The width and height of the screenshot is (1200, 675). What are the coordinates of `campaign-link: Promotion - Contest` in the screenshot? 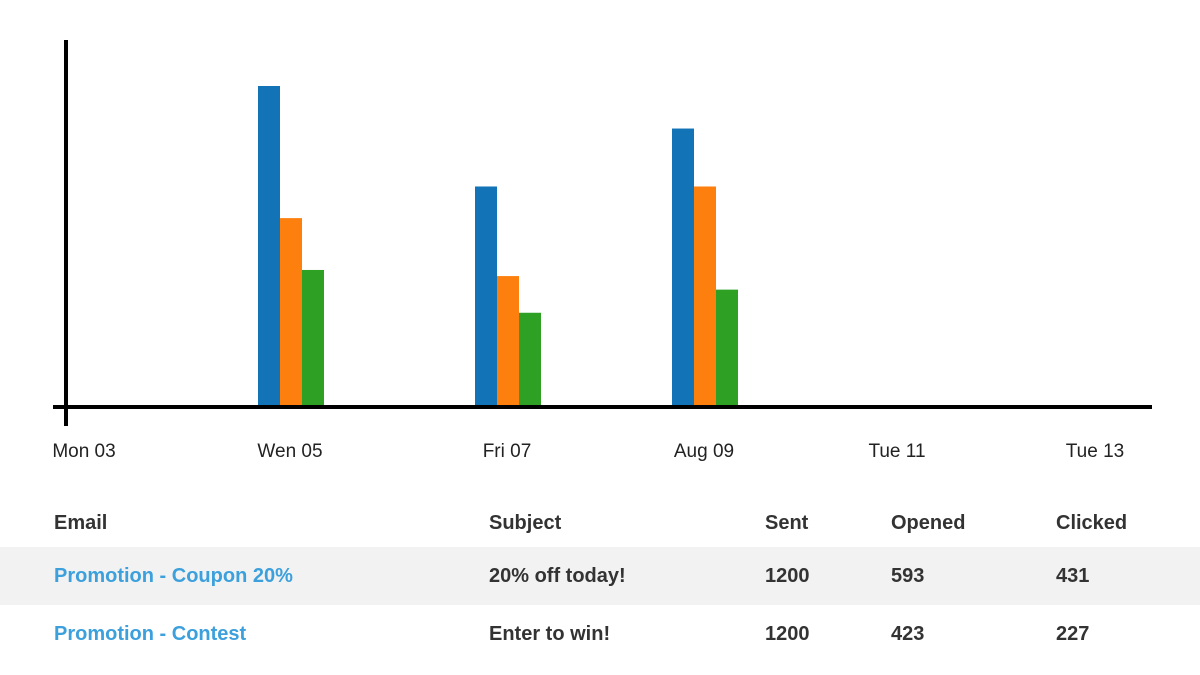 It's located at (150, 634).